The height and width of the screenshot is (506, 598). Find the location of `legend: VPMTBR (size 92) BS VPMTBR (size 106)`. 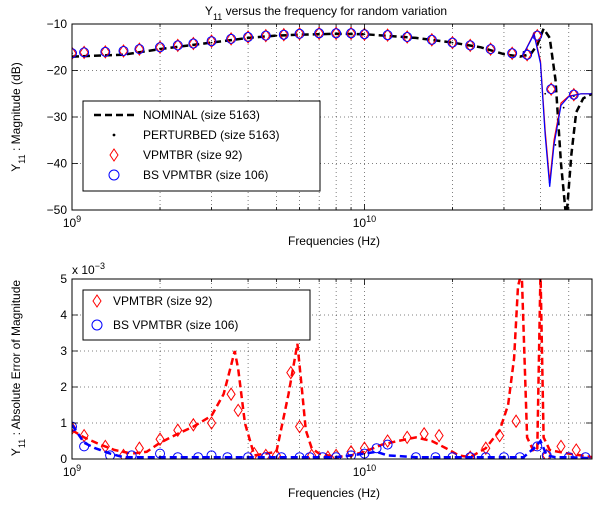

legend: VPMTBR (size 92) BS VPMTBR (size 106) is located at coordinates (196, 315).